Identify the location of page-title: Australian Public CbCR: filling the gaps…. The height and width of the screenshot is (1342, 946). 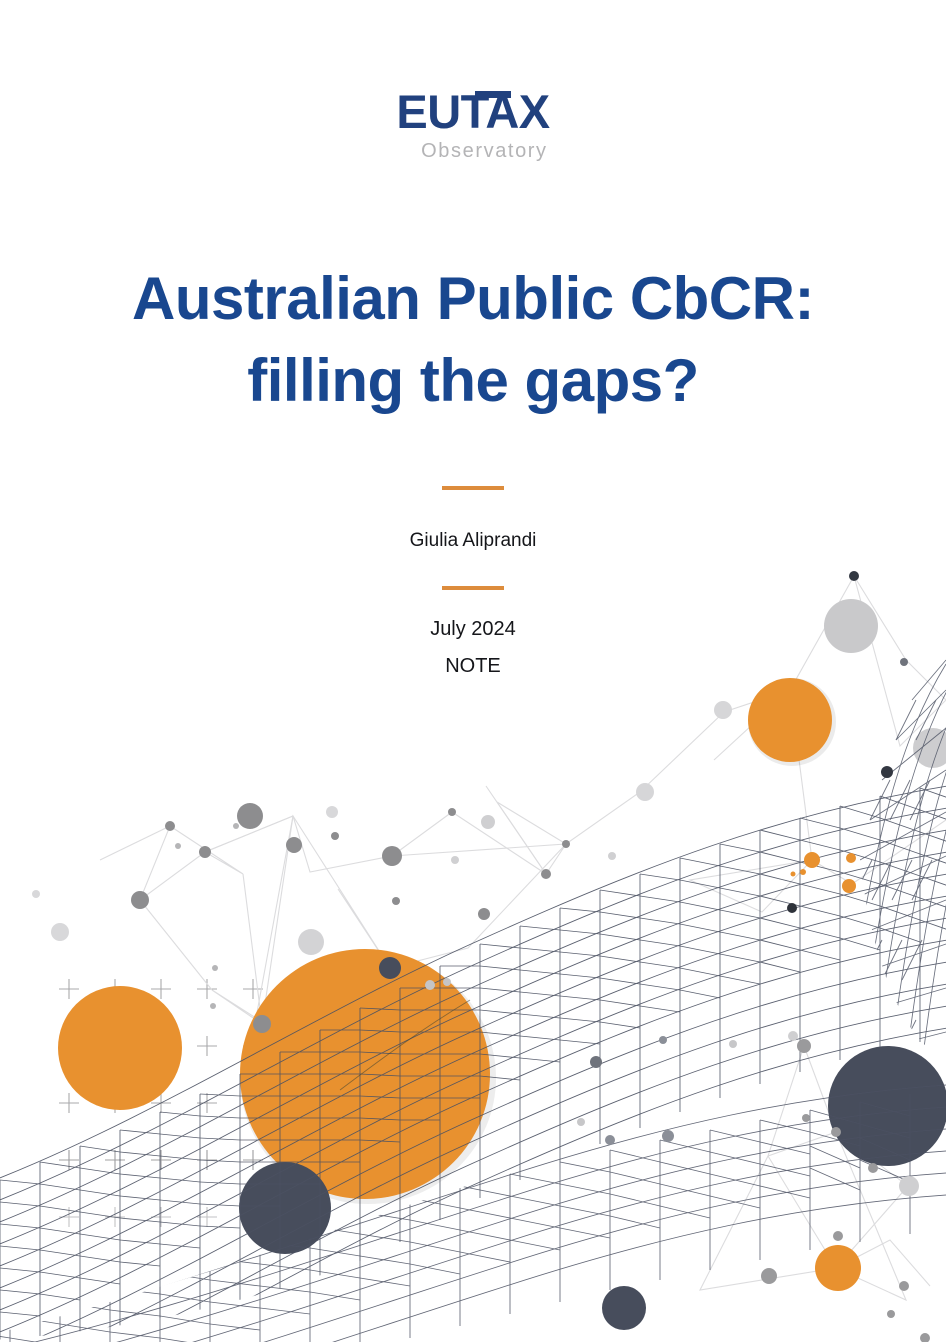
(473, 340).